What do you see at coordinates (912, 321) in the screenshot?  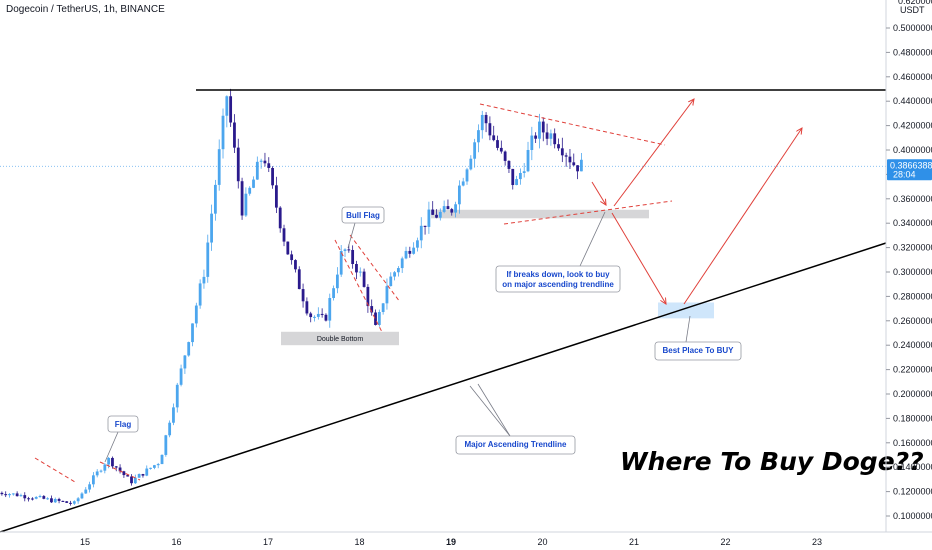 I see `y-tick-label: 0.2600000` at bounding box center [912, 321].